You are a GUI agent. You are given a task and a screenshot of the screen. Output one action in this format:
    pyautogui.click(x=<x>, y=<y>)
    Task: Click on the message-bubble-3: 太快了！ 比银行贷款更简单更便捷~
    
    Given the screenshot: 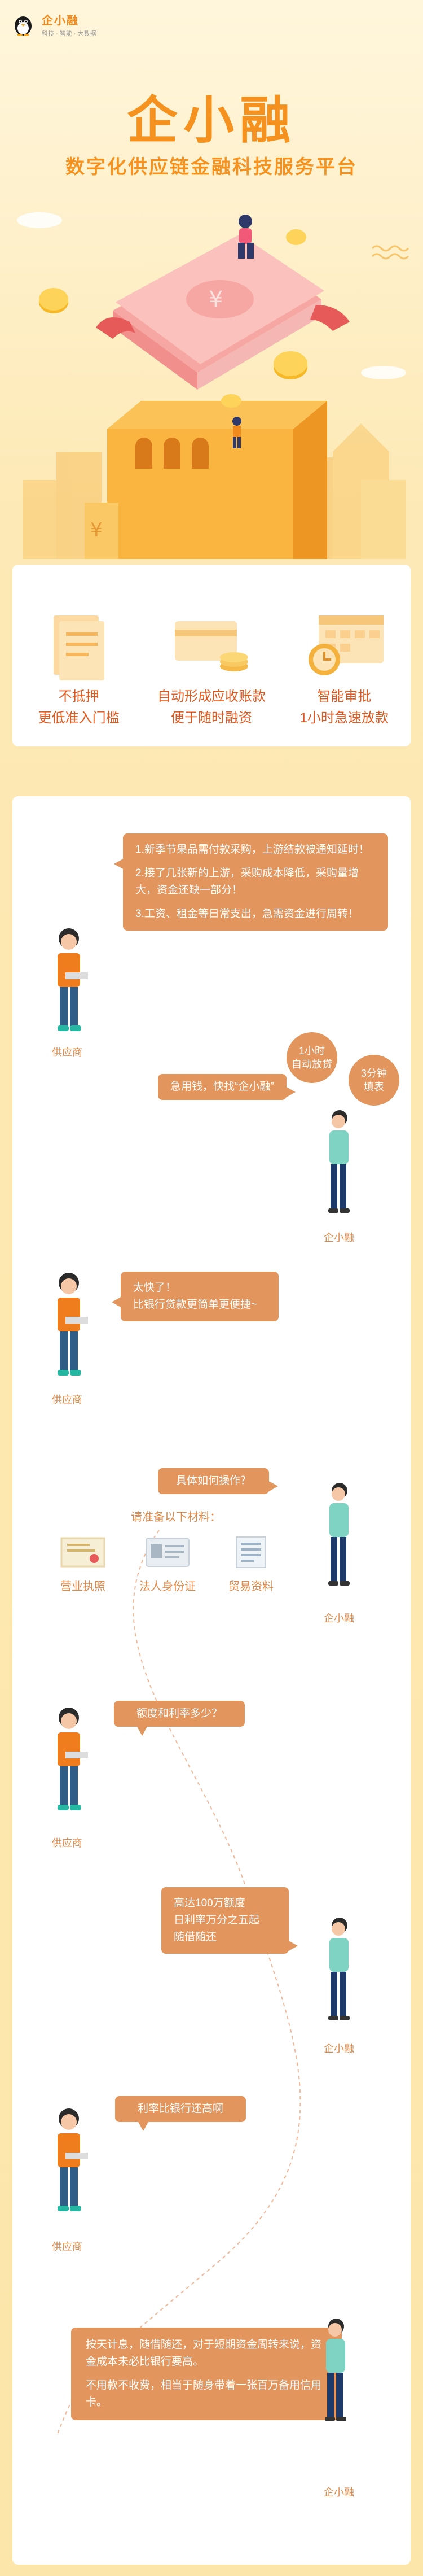 What is the action you would take?
    pyautogui.click(x=195, y=1297)
    